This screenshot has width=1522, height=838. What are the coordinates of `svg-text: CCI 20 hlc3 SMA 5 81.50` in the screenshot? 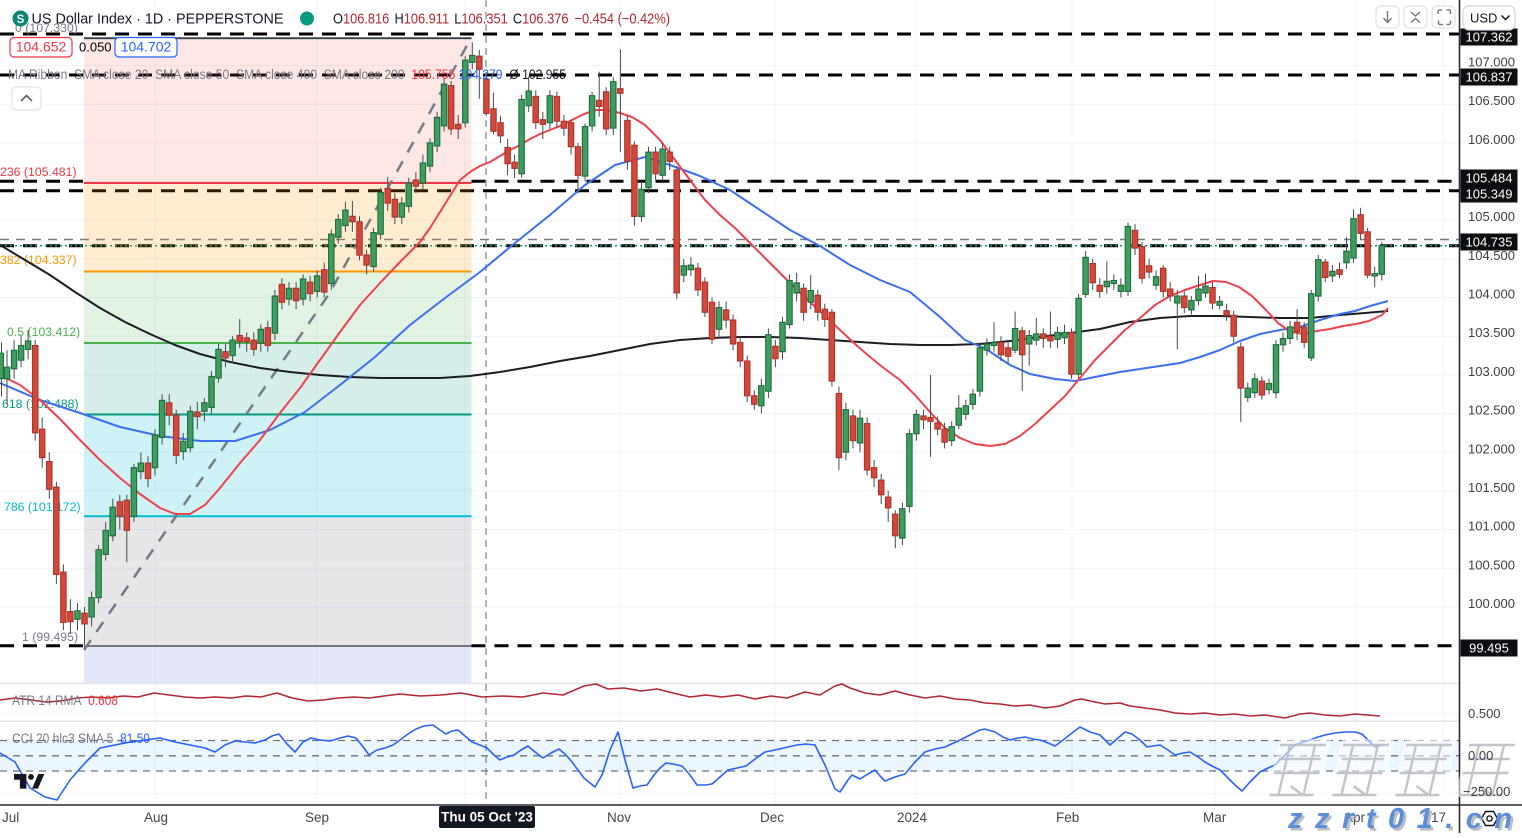 It's located at (81, 738).